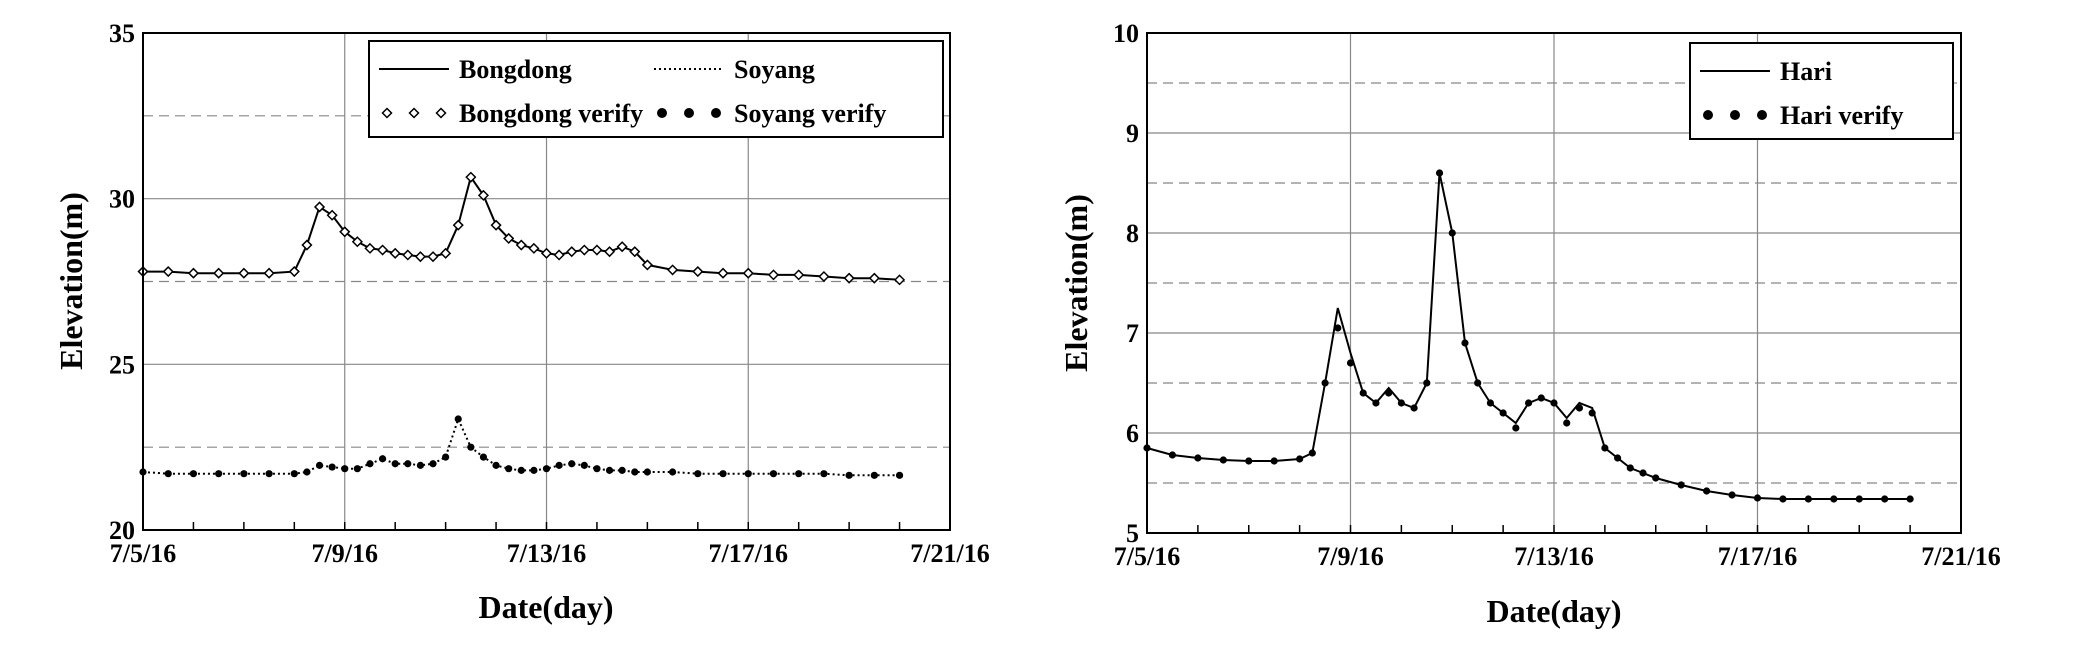 This screenshot has width=2074, height=664. I want to click on series-line-bongdong, so click(521, 227).